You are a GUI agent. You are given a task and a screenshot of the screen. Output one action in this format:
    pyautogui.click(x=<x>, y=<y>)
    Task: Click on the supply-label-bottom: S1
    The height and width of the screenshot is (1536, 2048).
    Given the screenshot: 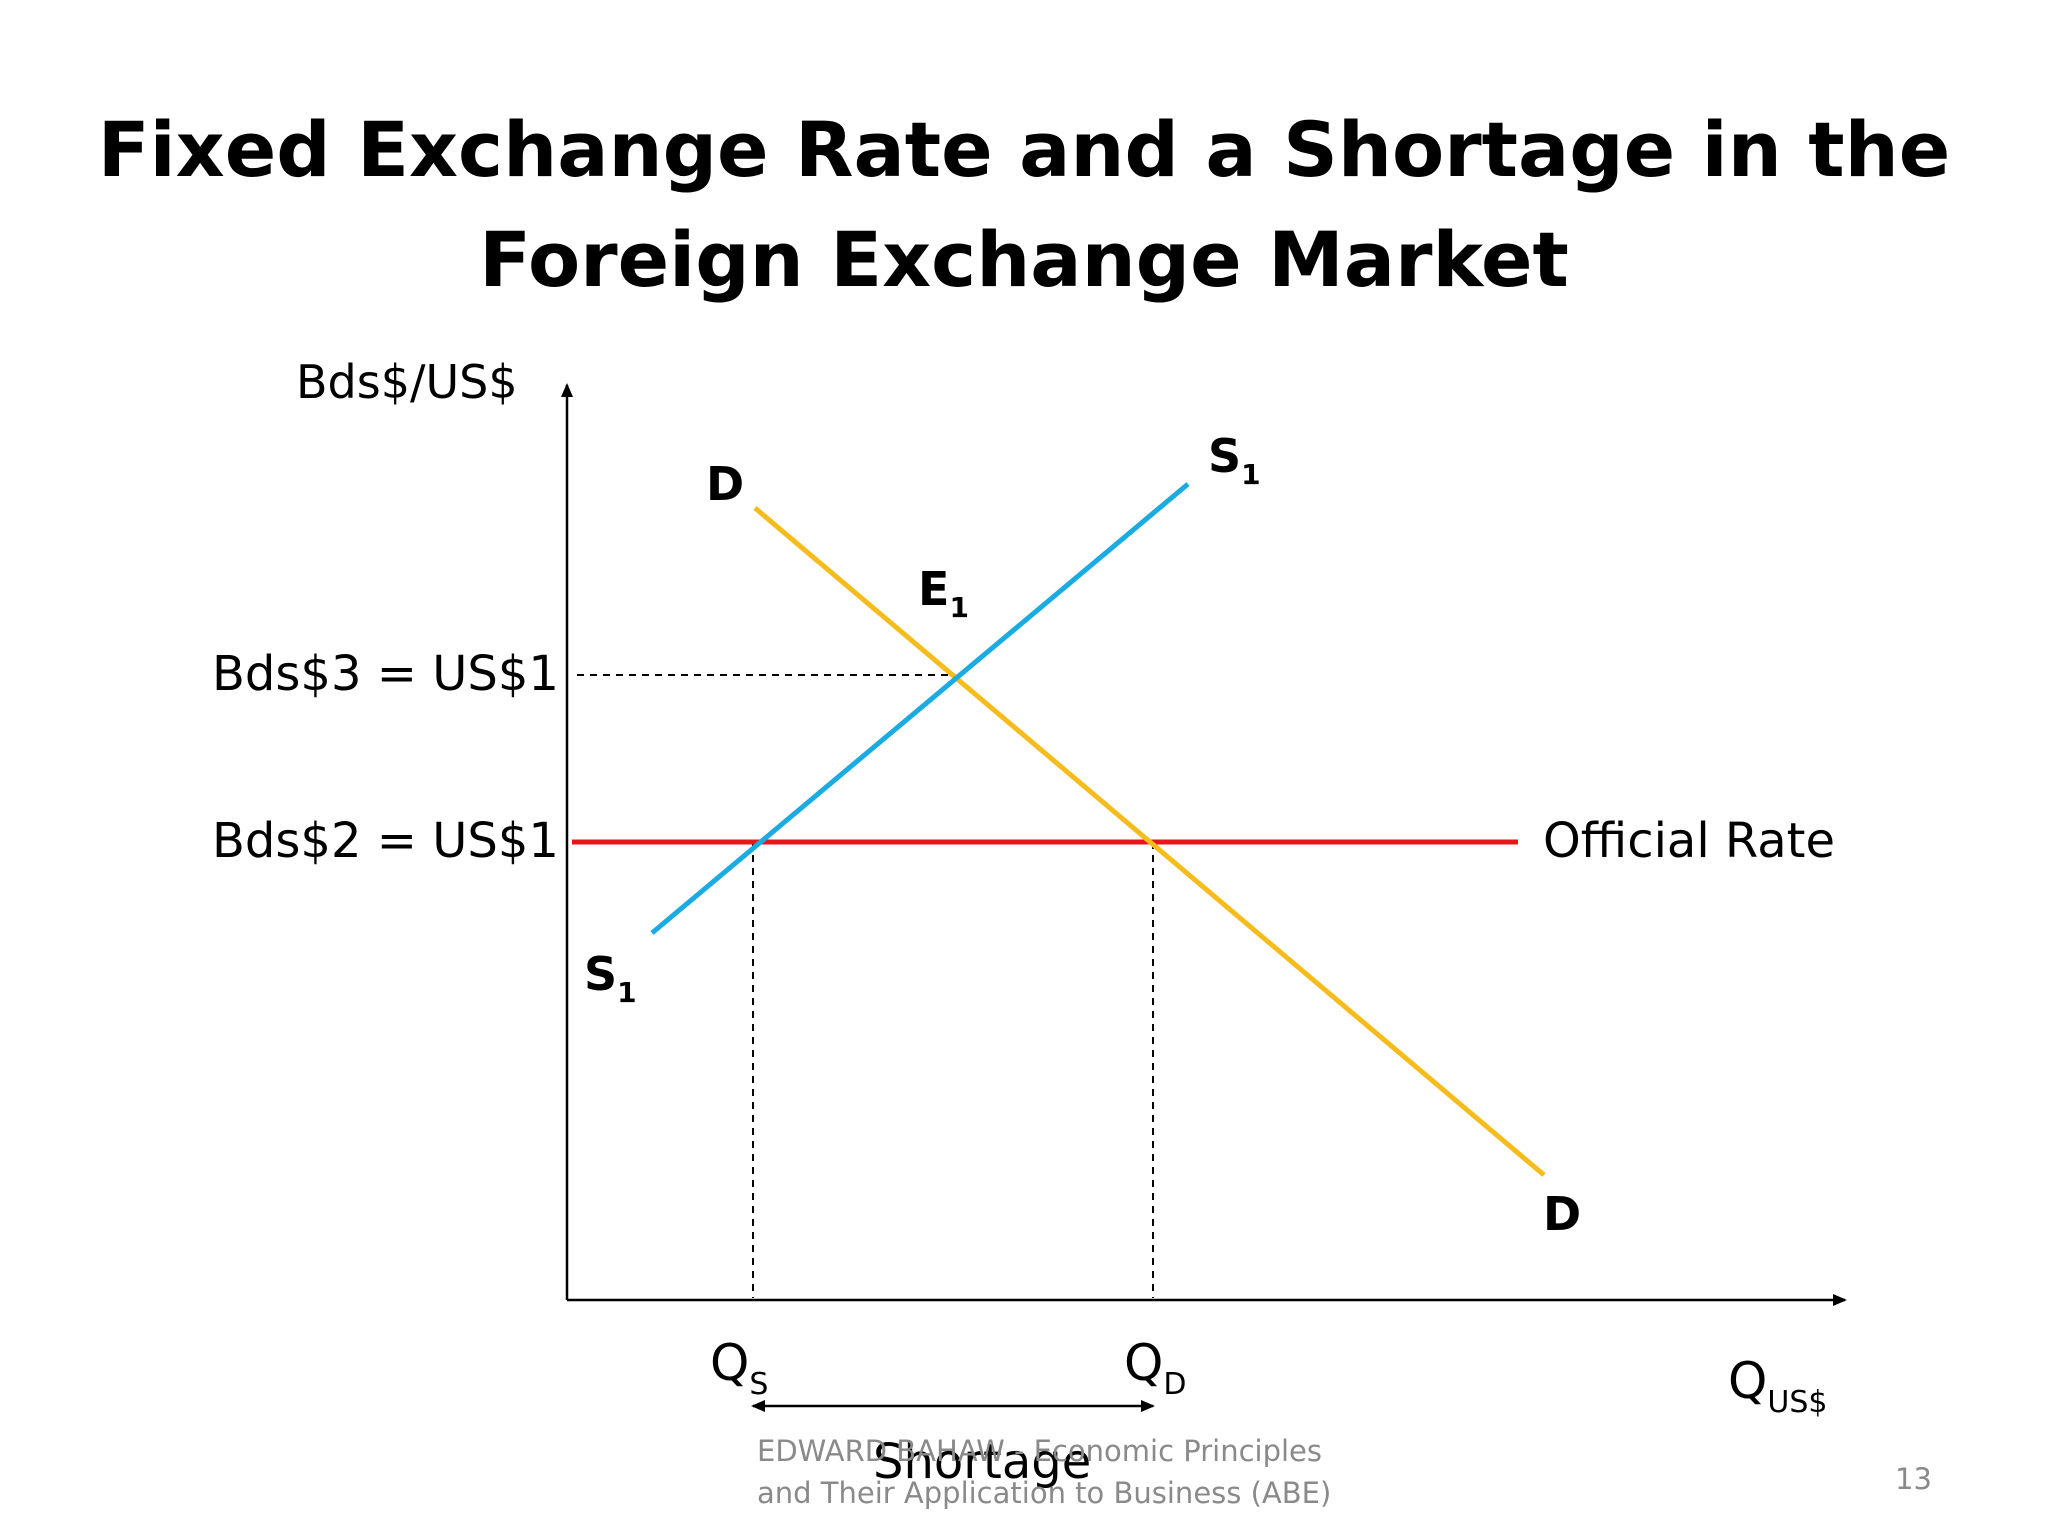 What is the action you would take?
    pyautogui.click(x=610, y=978)
    